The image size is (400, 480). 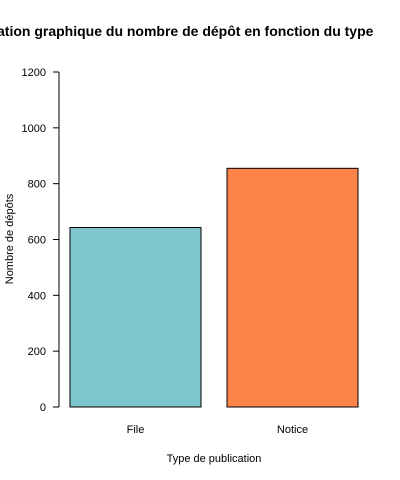 What do you see at coordinates (37, 296) in the screenshot?
I see `y-tick-label: 400` at bounding box center [37, 296].